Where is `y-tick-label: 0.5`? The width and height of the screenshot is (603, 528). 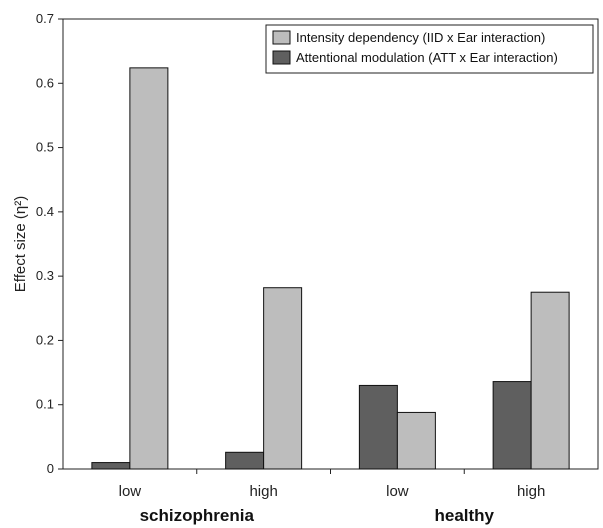
y-tick-label: 0.5 is located at coordinates (45, 147).